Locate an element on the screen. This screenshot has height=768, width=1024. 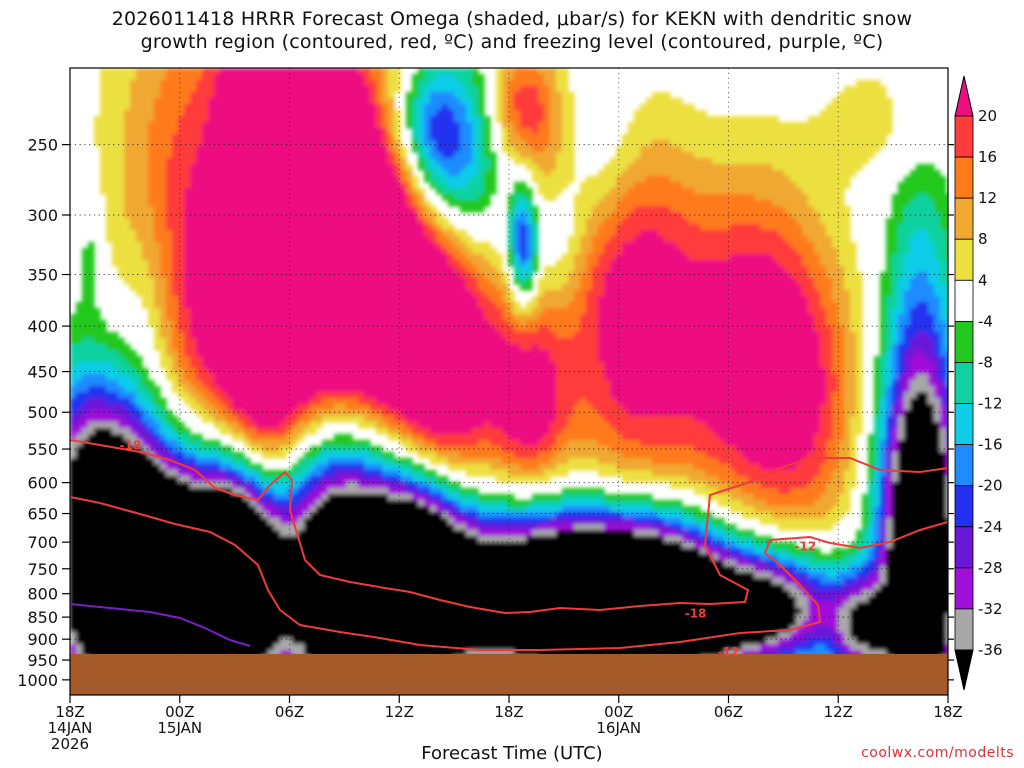
y-tick-label: 500 is located at coordinates (42, 412).